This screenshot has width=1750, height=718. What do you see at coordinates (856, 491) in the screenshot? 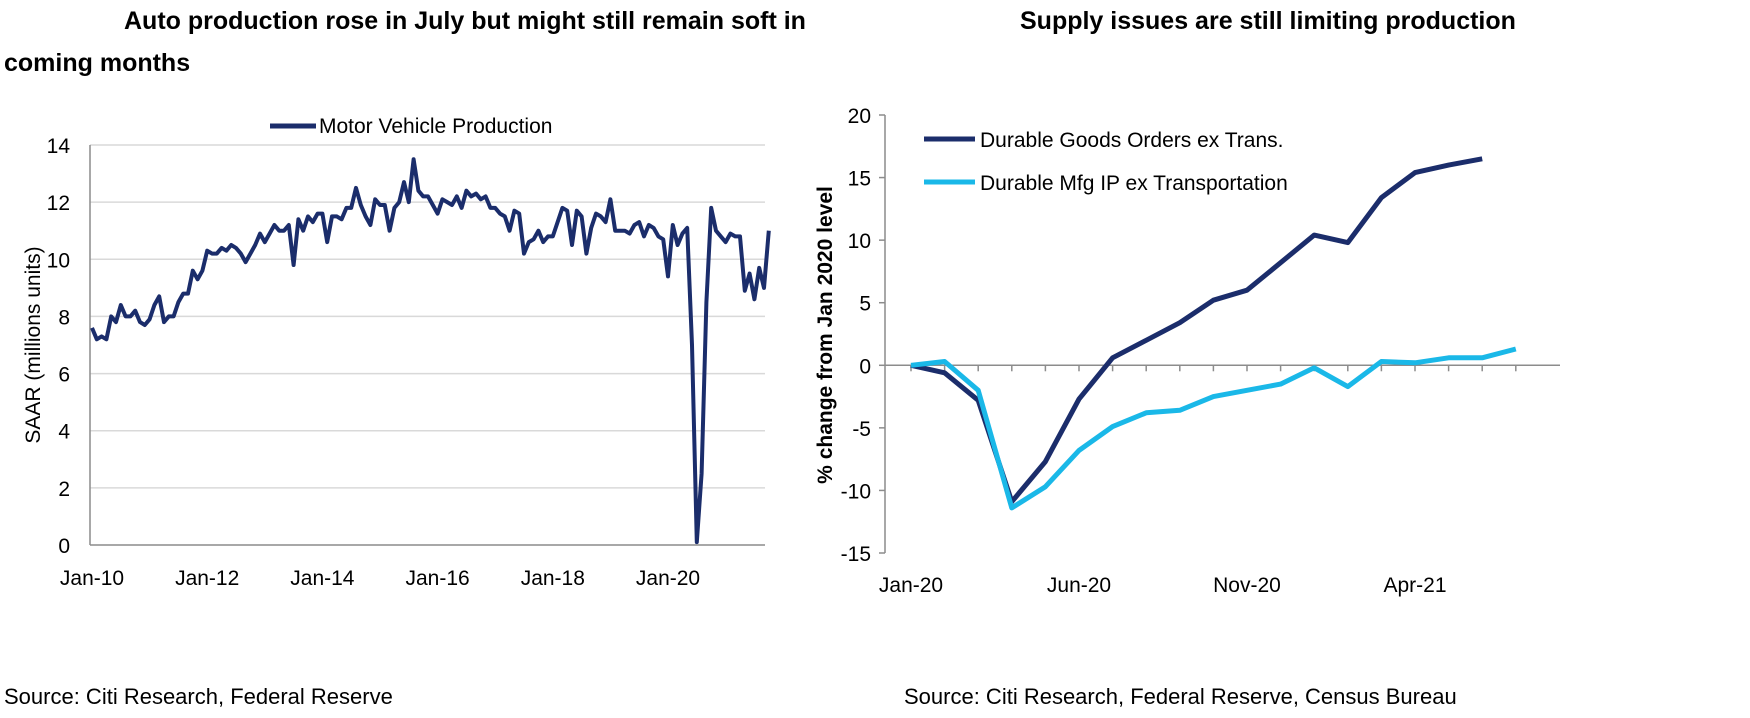
I see `y-tick-label: -10` at bounding box center [856, 491].